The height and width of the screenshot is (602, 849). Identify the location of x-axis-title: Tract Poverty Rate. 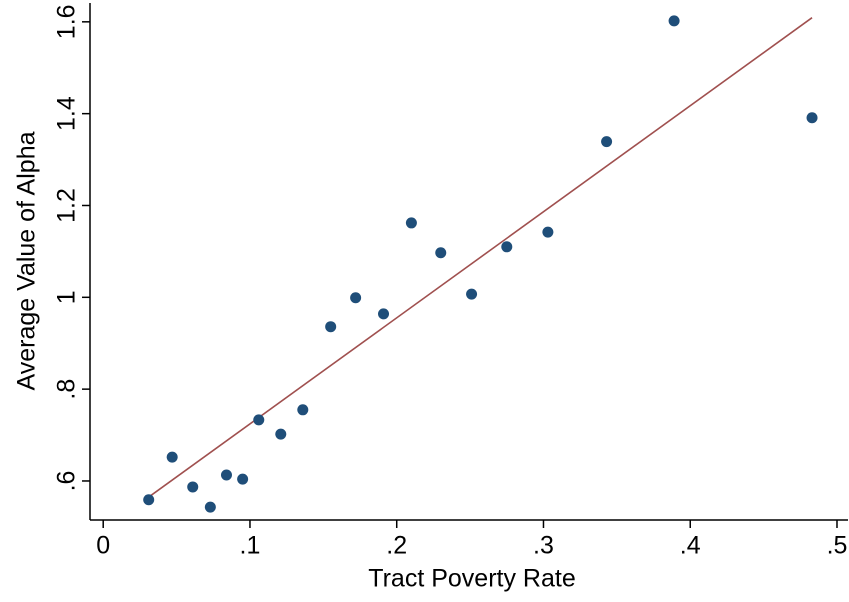
(471, 579).